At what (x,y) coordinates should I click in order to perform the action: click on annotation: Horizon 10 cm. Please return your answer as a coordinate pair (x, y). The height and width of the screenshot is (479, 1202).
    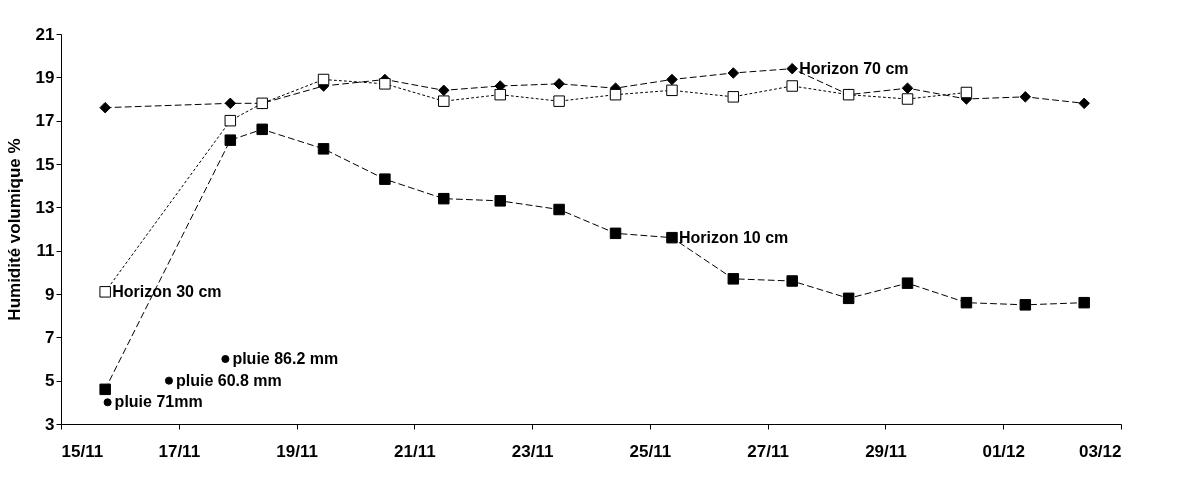
    Looking at the image, I should click on (733, 237).